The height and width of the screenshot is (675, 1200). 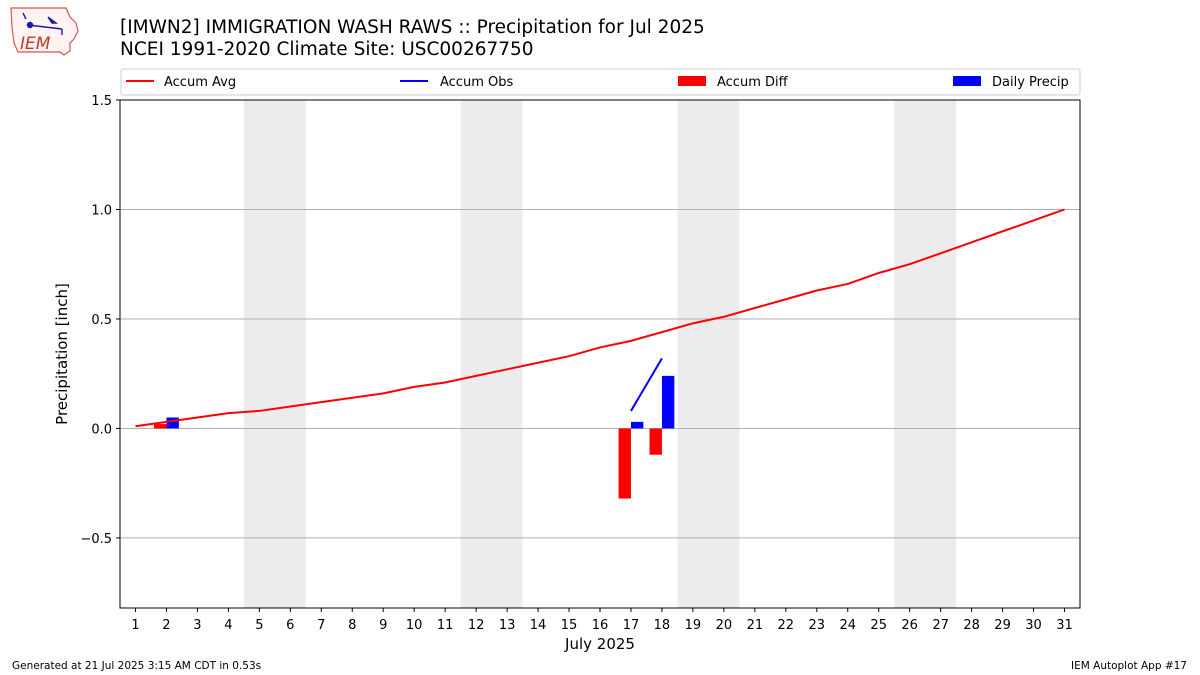 What do you see at coordinates (166, 625) in the screenshot?
I see `x-tick-label: 2` at bounding box center [166, 625].